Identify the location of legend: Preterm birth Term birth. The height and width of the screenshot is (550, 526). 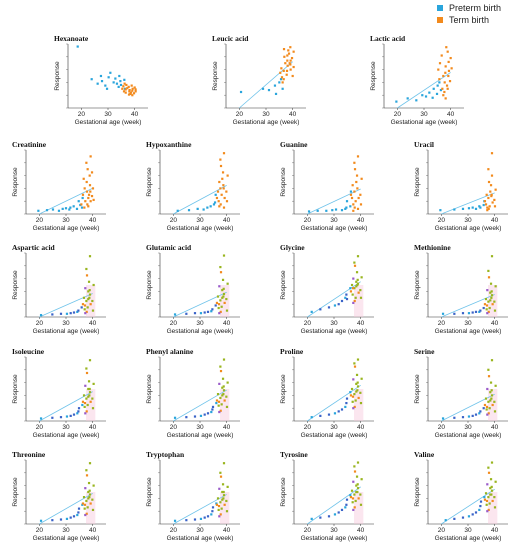
(481, 14).